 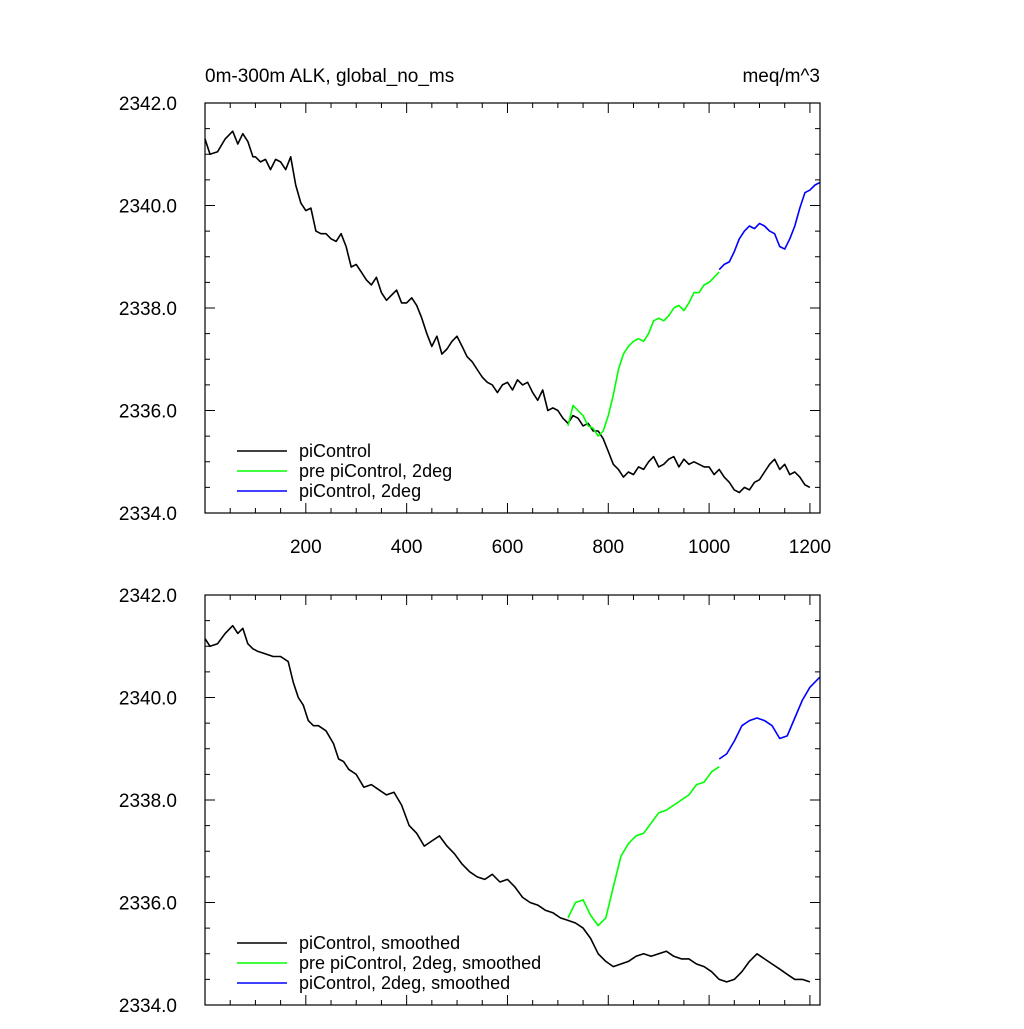 What do you see at coordinates (810, 547) in the screenshot?
I see `x-tick-label: 1200` at bounding box center [810, 547].